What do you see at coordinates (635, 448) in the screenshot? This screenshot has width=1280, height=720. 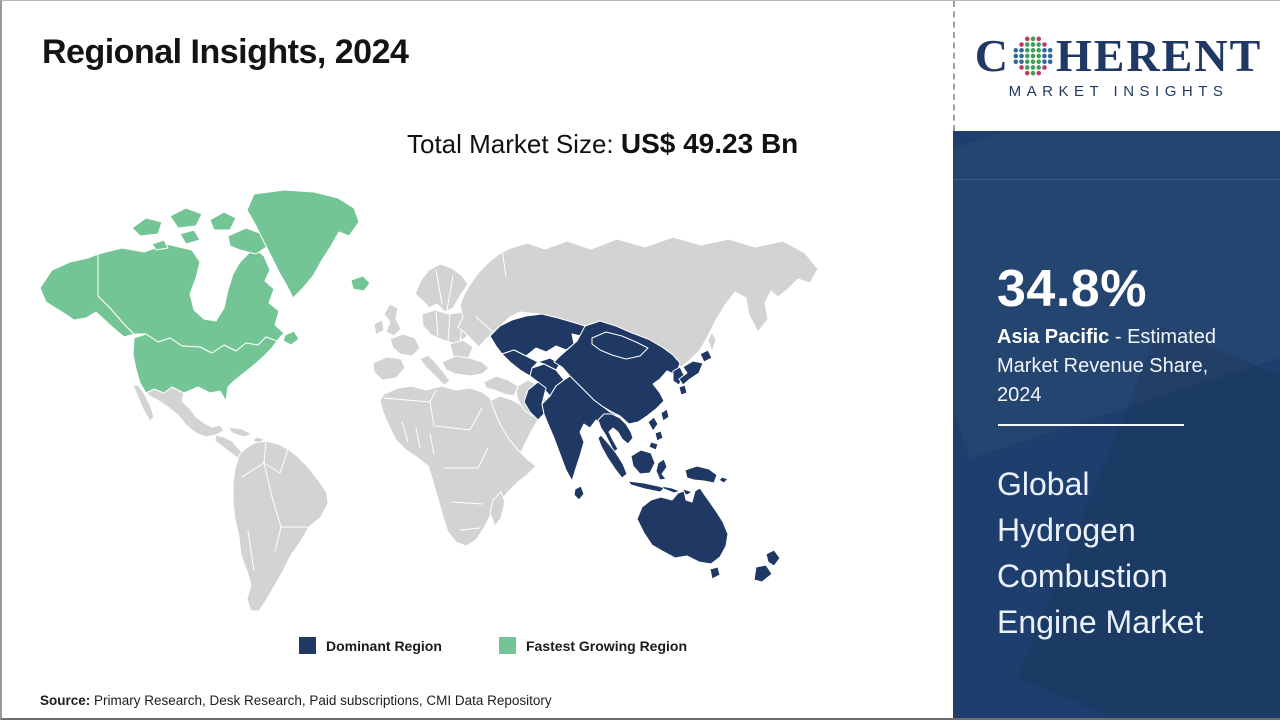 I see `region-dominant` at bounding box center [635, 448].